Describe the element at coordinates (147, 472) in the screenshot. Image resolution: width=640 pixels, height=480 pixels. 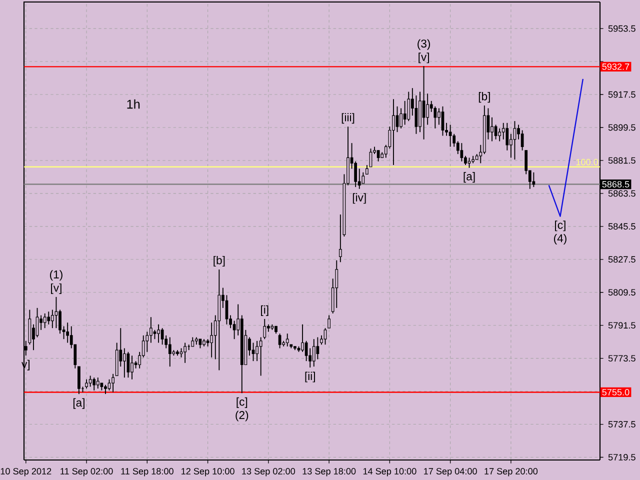
I see `x-tick-label: 11 Sep 18:00` at that location.